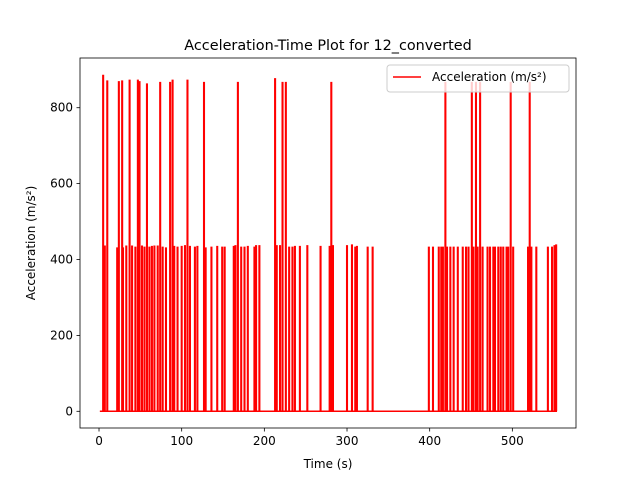  I want to click on legend: Acceleration (m/s²), so click(478, 78).